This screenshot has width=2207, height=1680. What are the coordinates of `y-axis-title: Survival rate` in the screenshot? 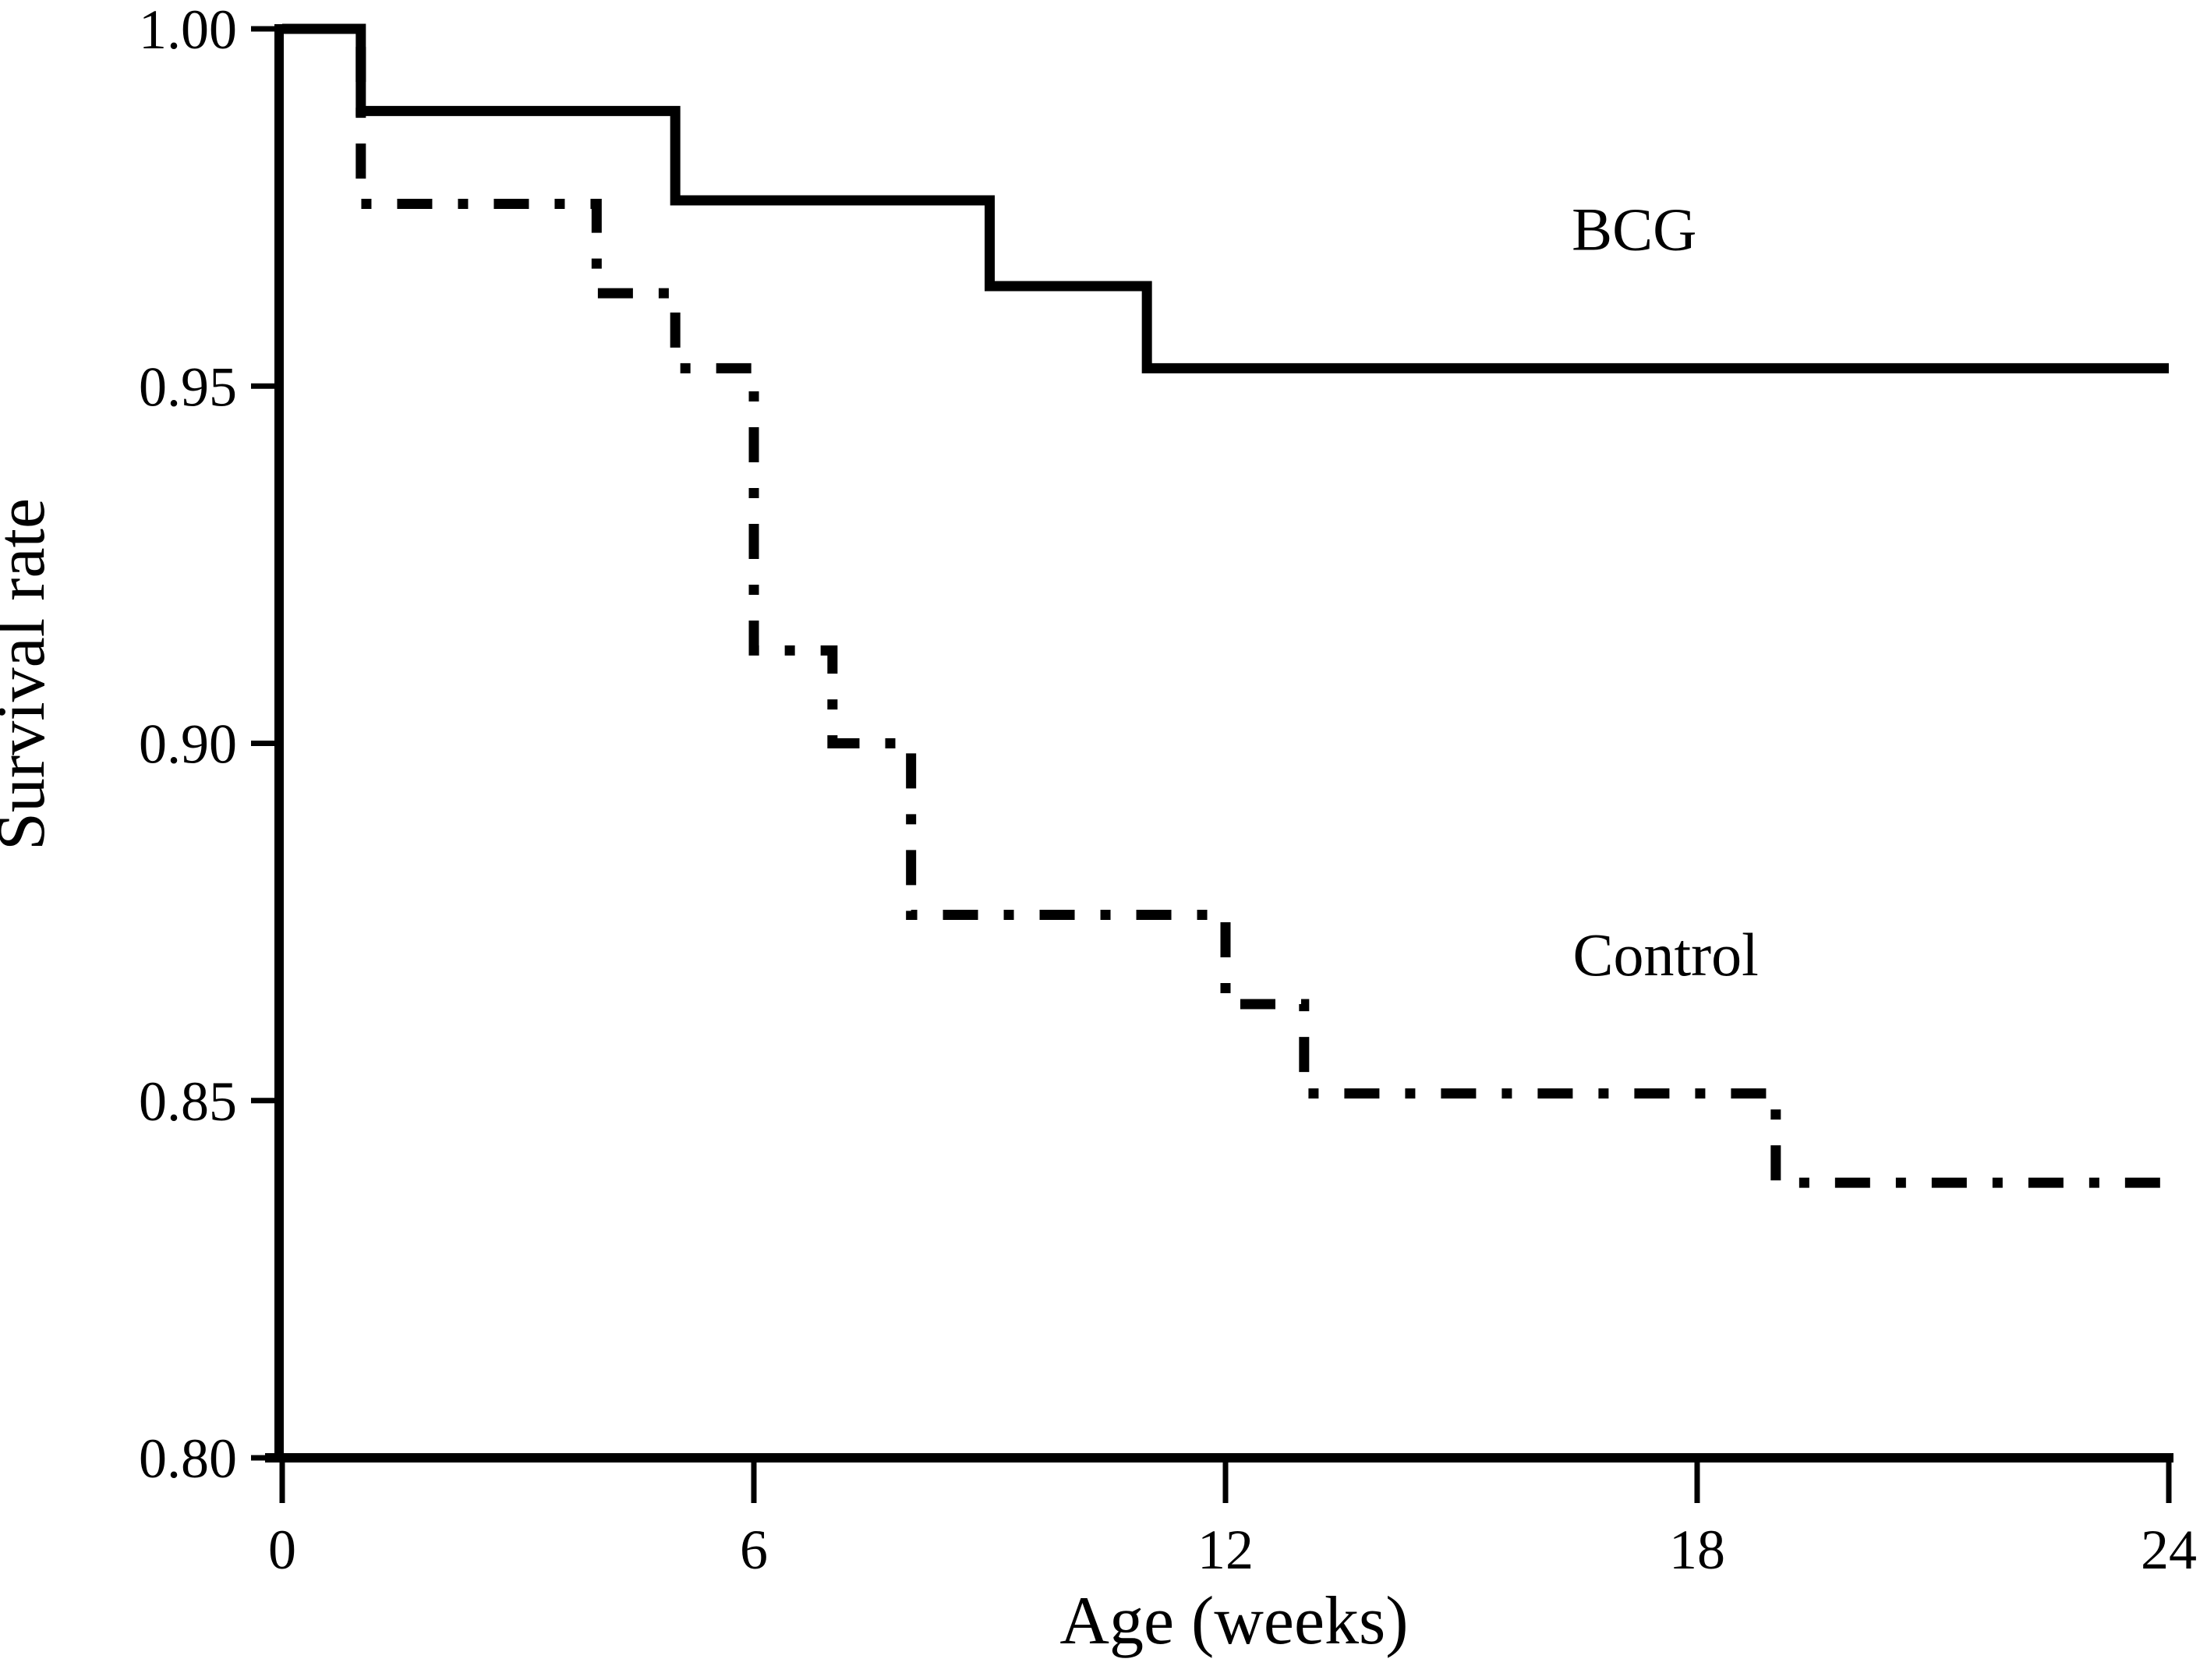 It's located at (29, 674).